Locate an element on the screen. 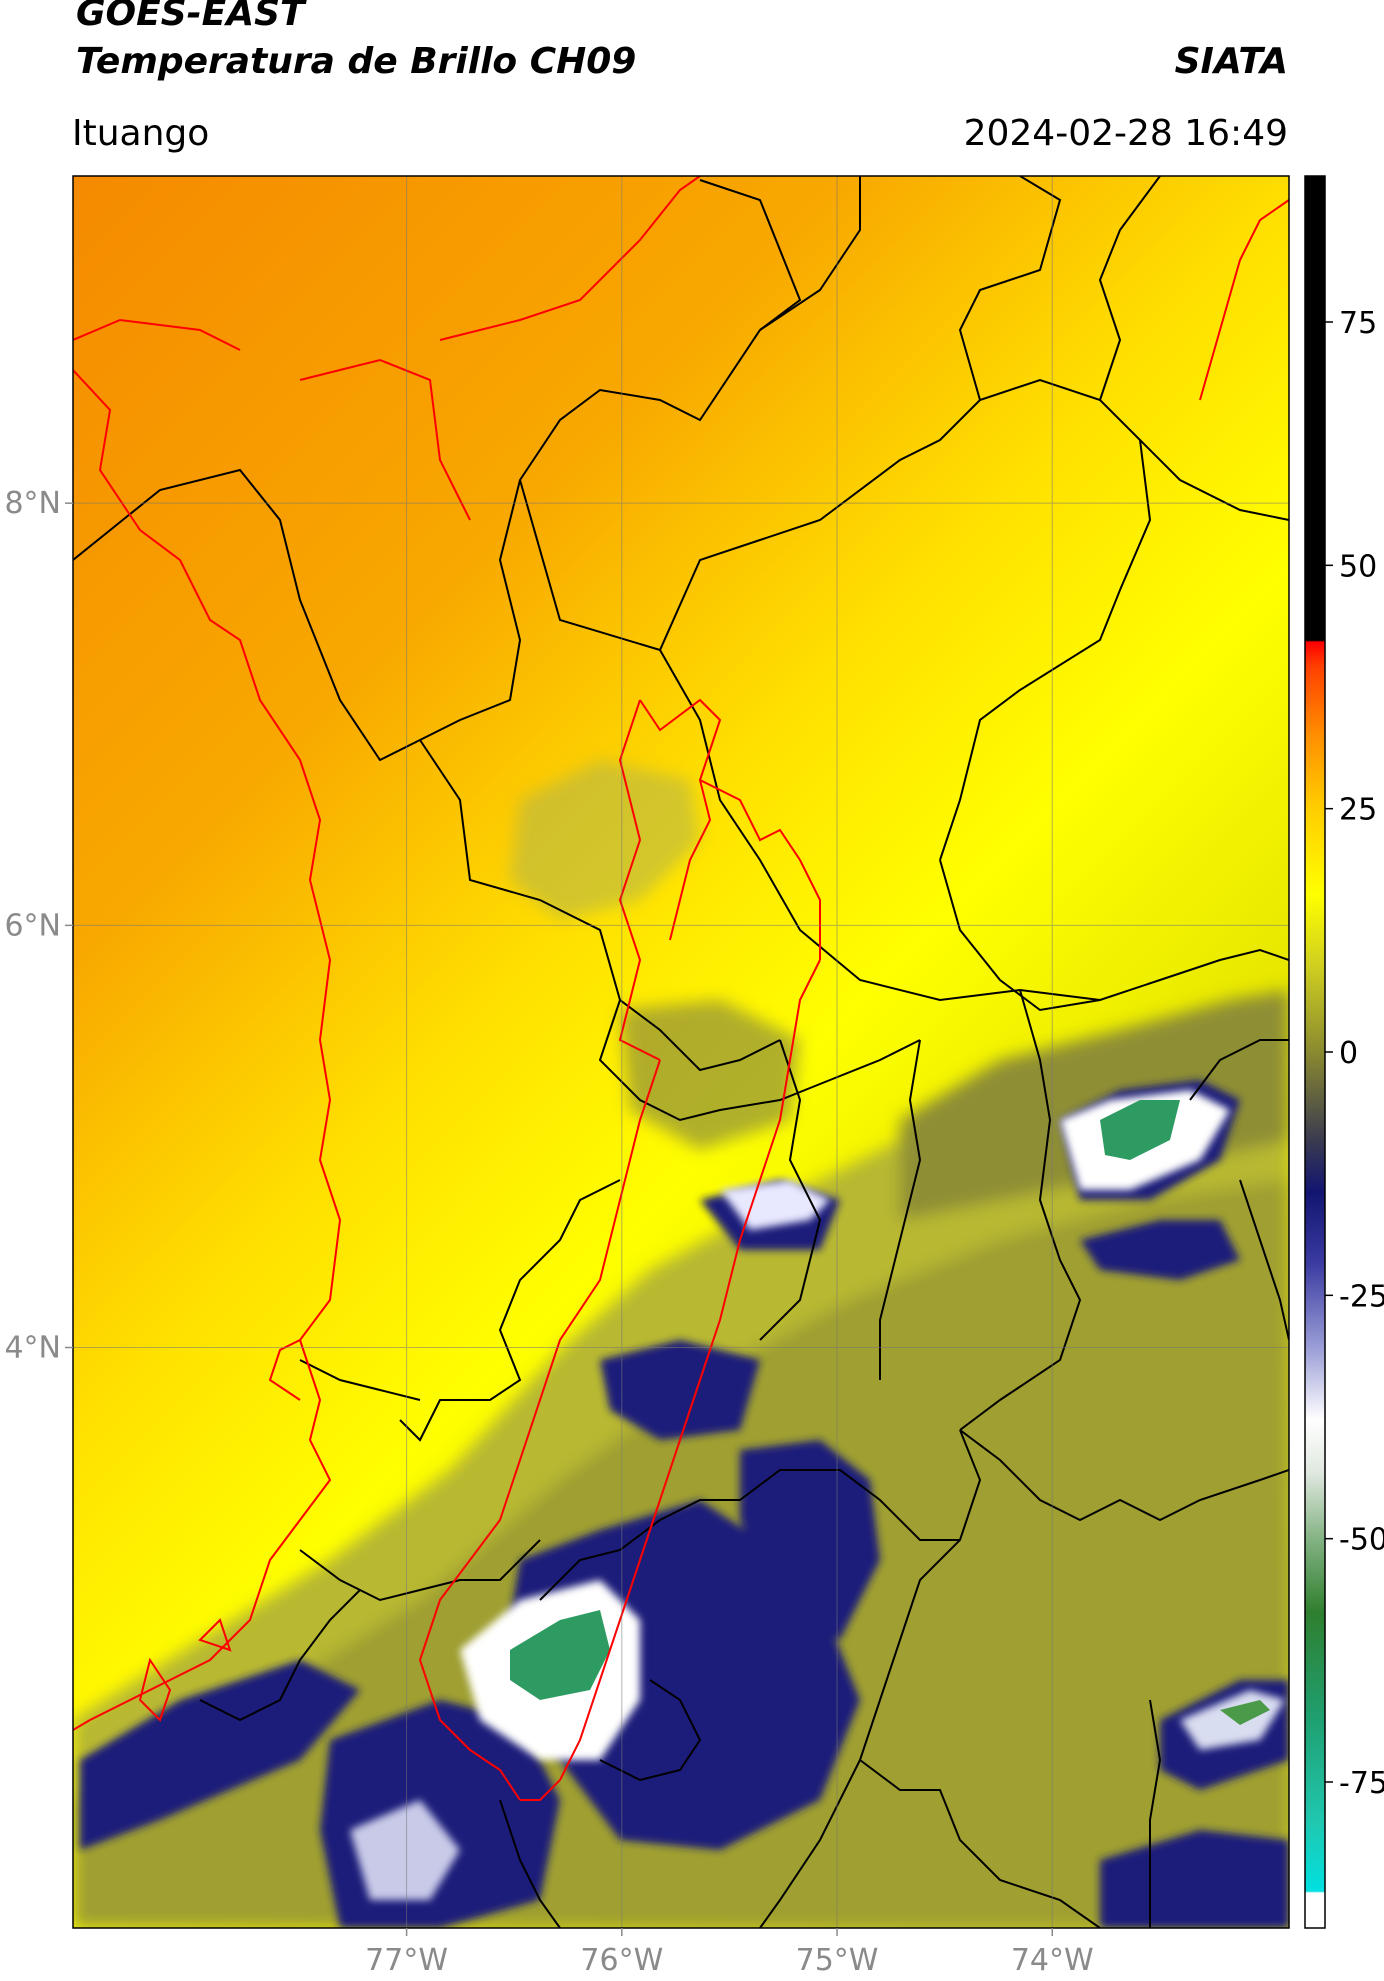  lon-tick-label: 77°W is located at coordinates (406, 1960).